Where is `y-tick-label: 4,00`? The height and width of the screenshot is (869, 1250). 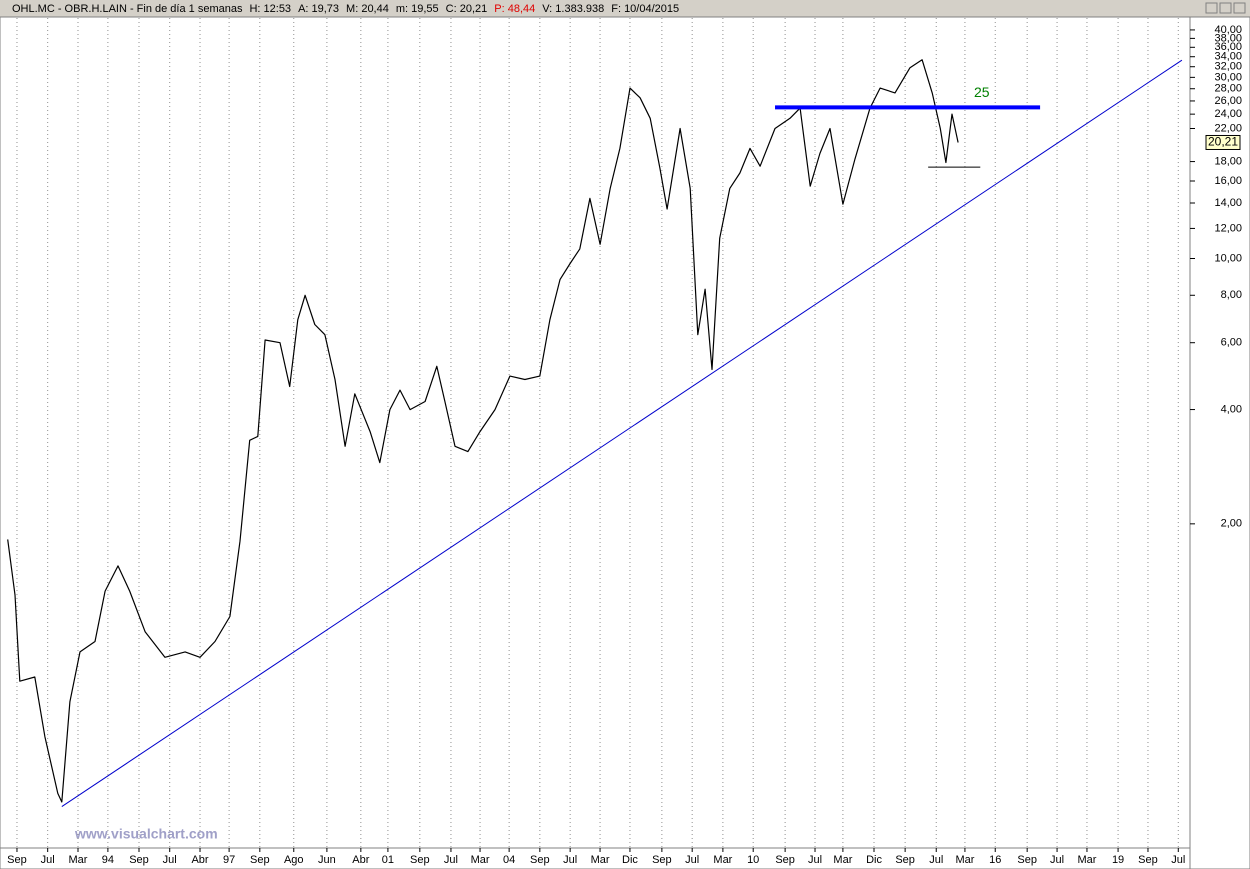
y-tick-label: 4,00 is located at coordinates (1231, 409).